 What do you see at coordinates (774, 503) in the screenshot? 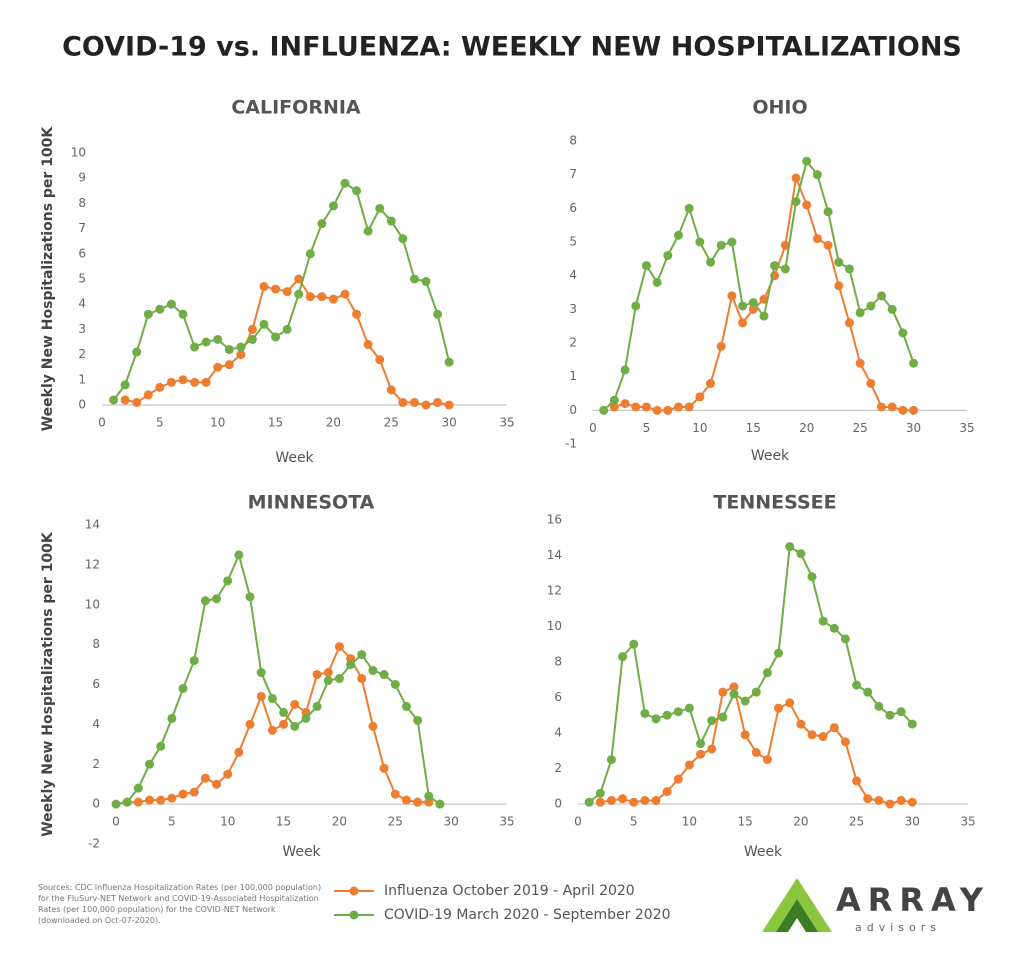
I see `chart-title: TENNESSEE` at bounding box center [774, 503].